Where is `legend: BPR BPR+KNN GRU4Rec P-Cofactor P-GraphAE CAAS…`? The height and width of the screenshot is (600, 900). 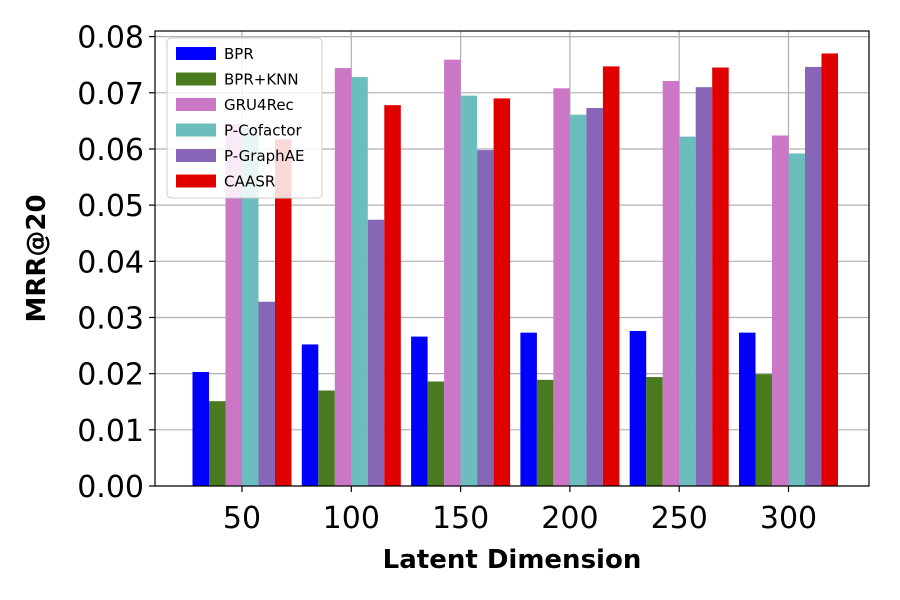
legend: BPR BPR+KNN GRU4Rec P-Cofactor P-GraphAE CAAS… is located at coordinates (244, 118).